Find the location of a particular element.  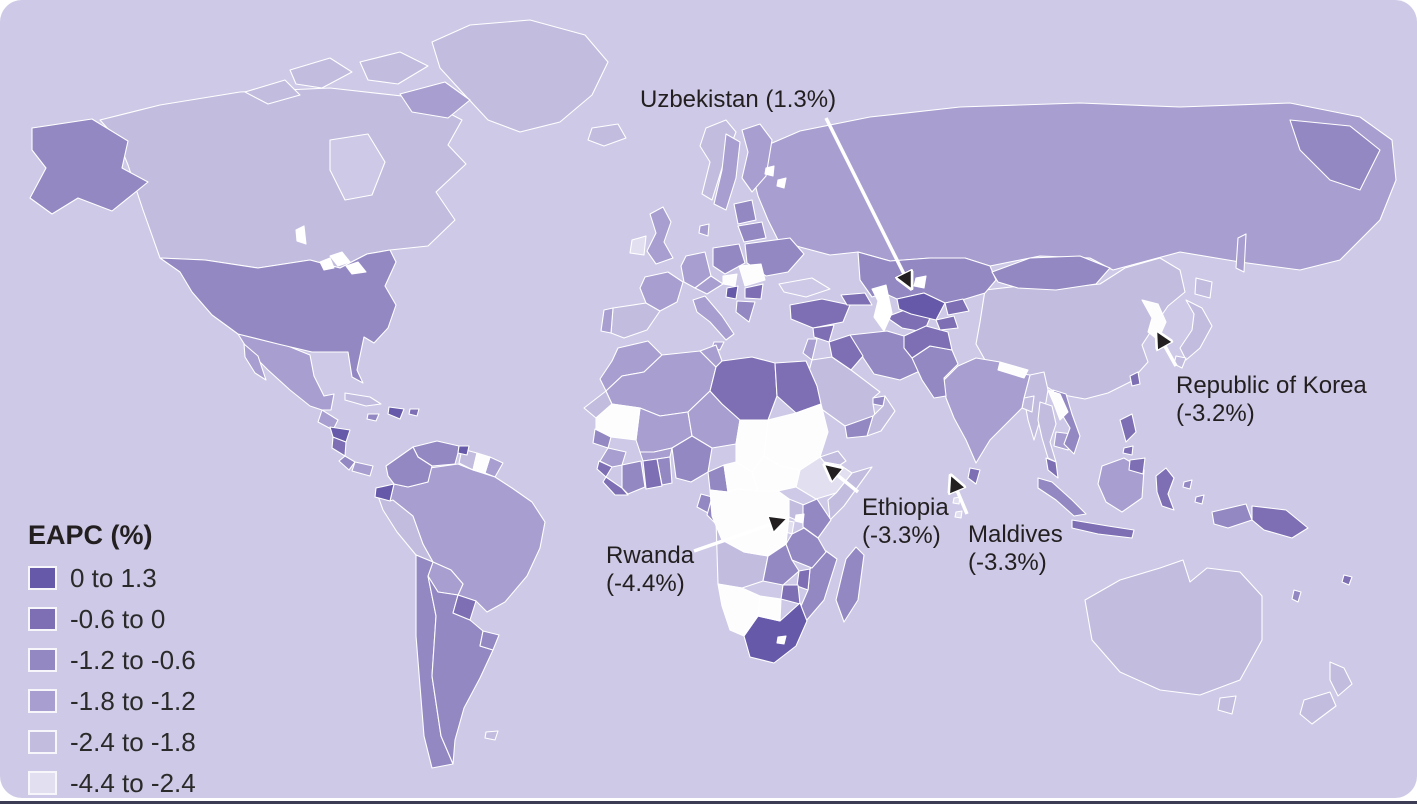

region-malawi is located at coordinates (803, 579).